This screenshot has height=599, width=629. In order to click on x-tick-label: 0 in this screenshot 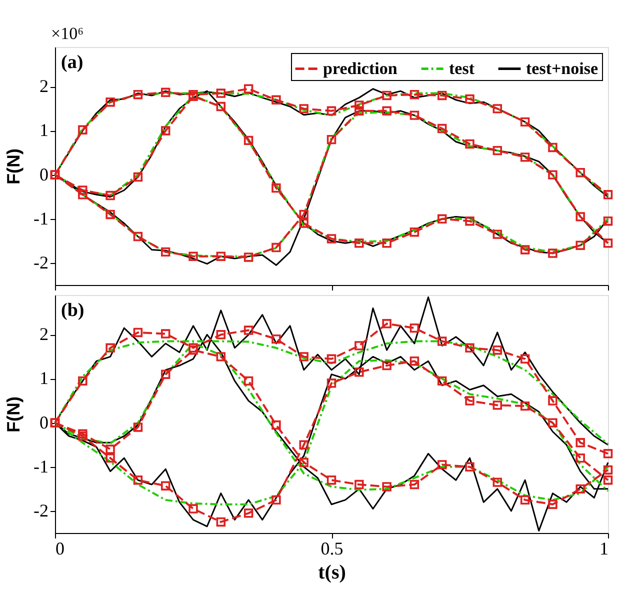, I will do `click(60, 548)`.